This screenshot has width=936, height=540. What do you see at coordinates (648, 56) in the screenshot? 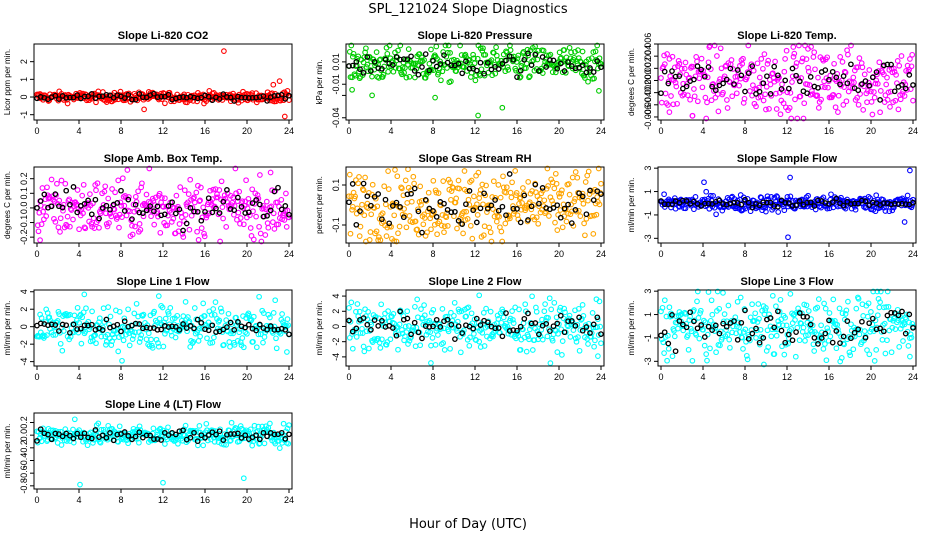
I see `y-tick-label: 0.004` at bounding box center [648, 56].